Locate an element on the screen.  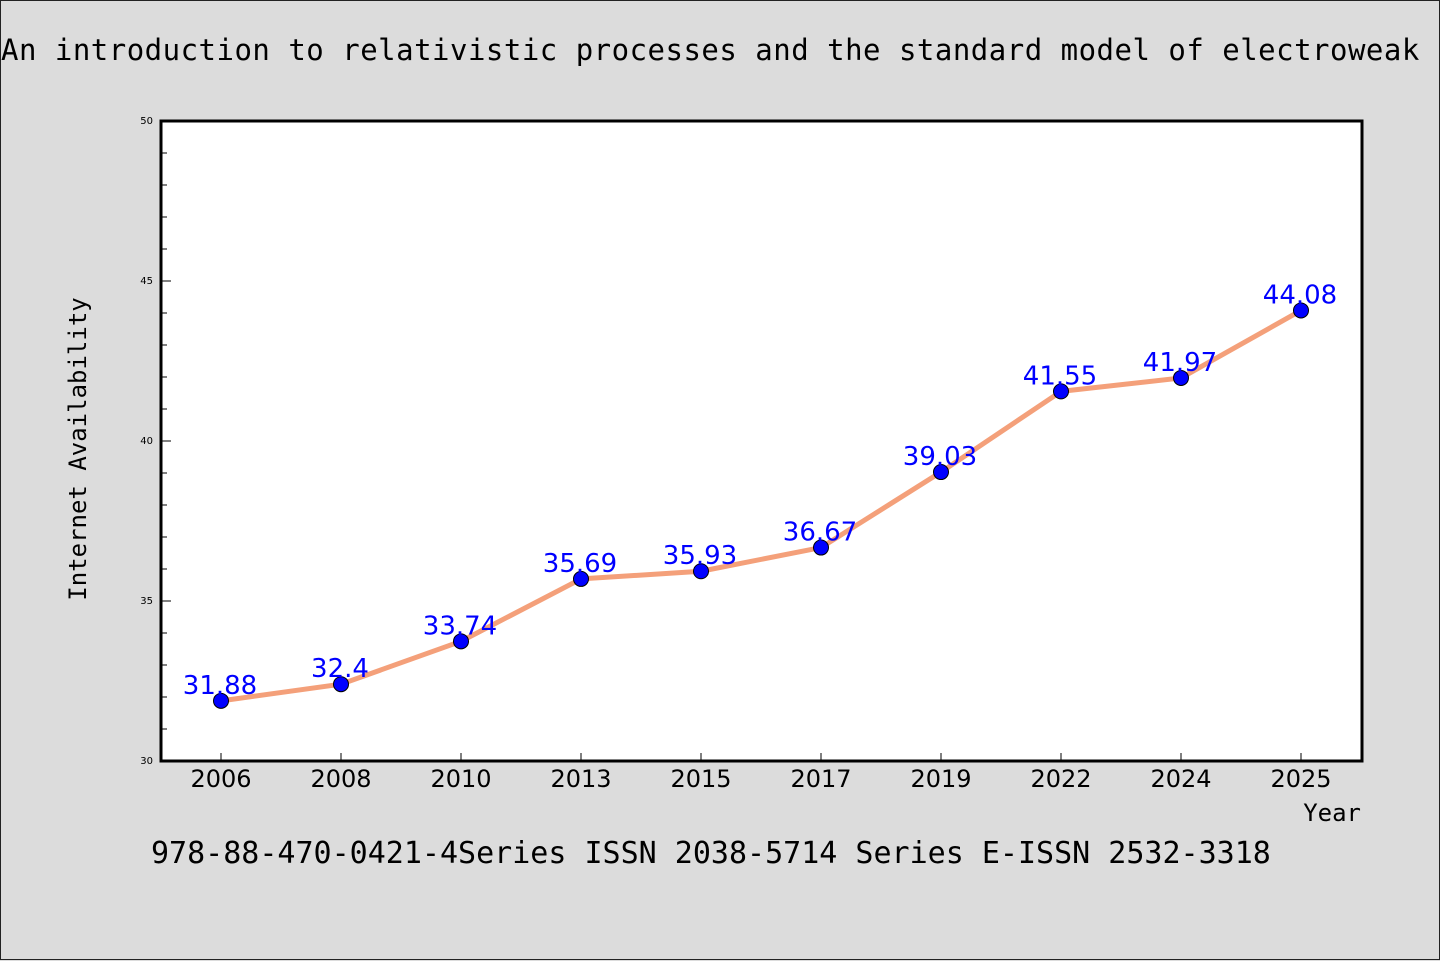
x-tick-label: 2022 is located at coordinates (1060, 779).